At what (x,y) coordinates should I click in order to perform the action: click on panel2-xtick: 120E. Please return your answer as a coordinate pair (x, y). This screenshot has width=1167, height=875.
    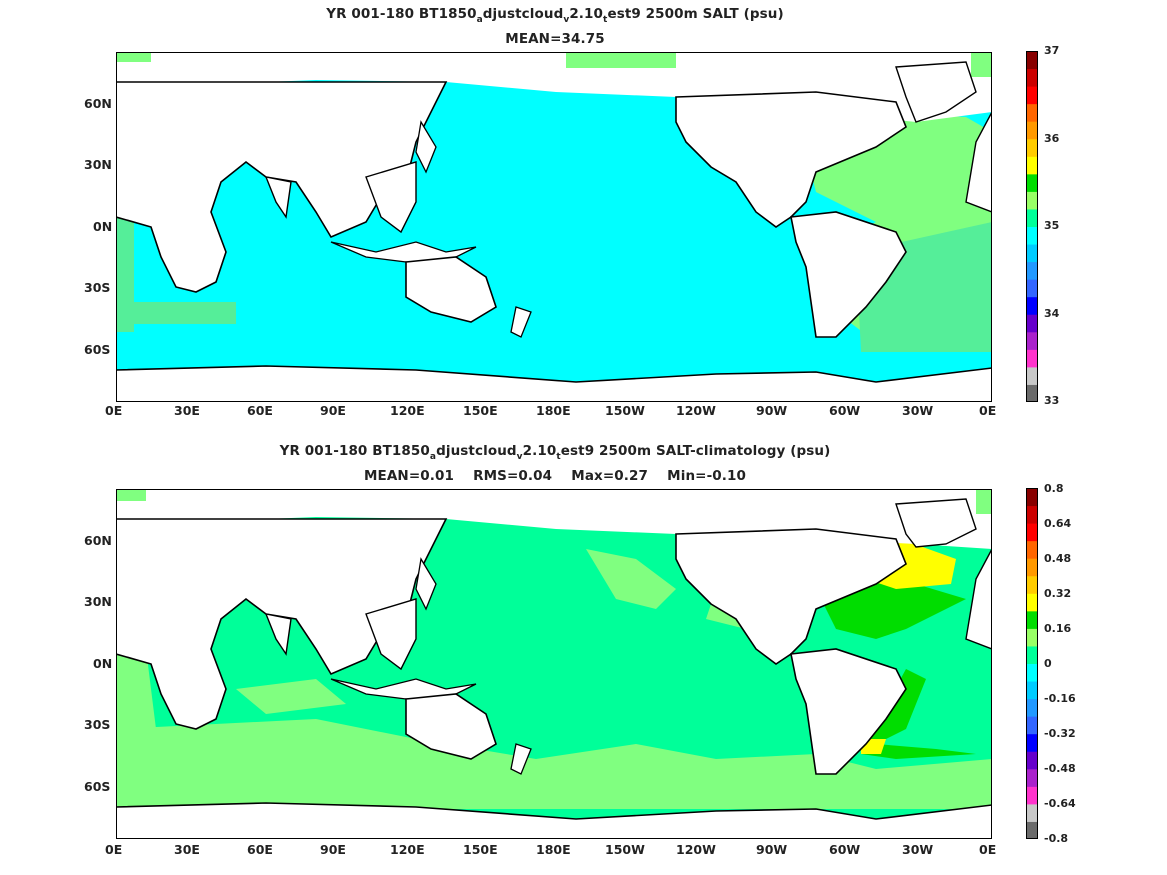
    Looking at the image, I should click on (407, 849).